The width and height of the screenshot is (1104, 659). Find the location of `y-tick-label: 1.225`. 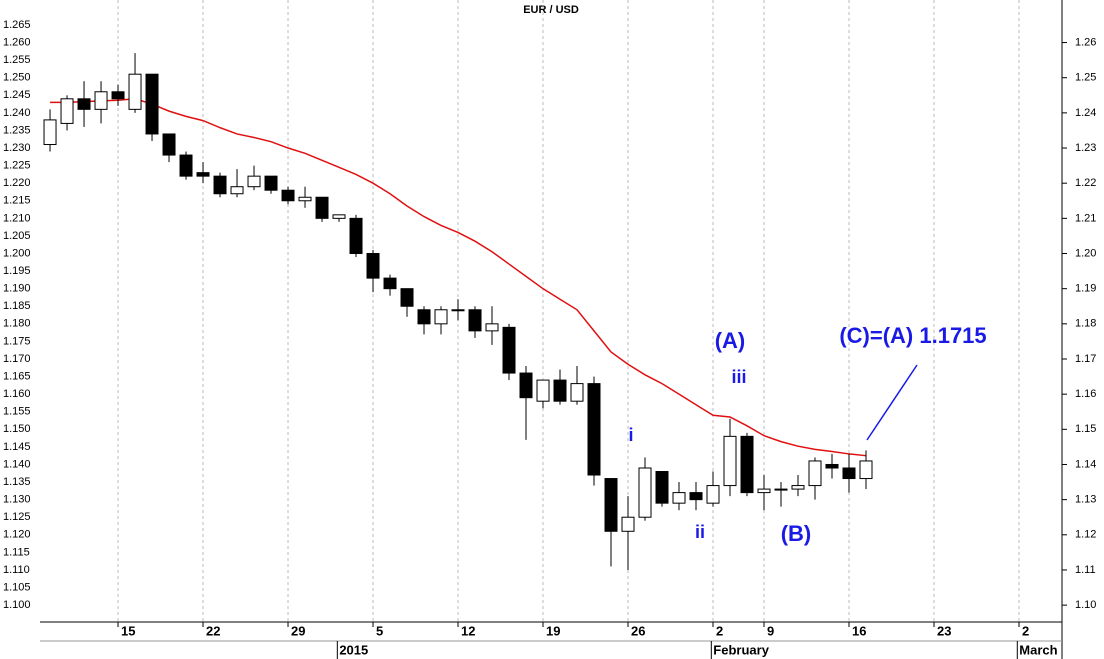

y-tick-label: 1.225 is located at coordinates (17, 166).